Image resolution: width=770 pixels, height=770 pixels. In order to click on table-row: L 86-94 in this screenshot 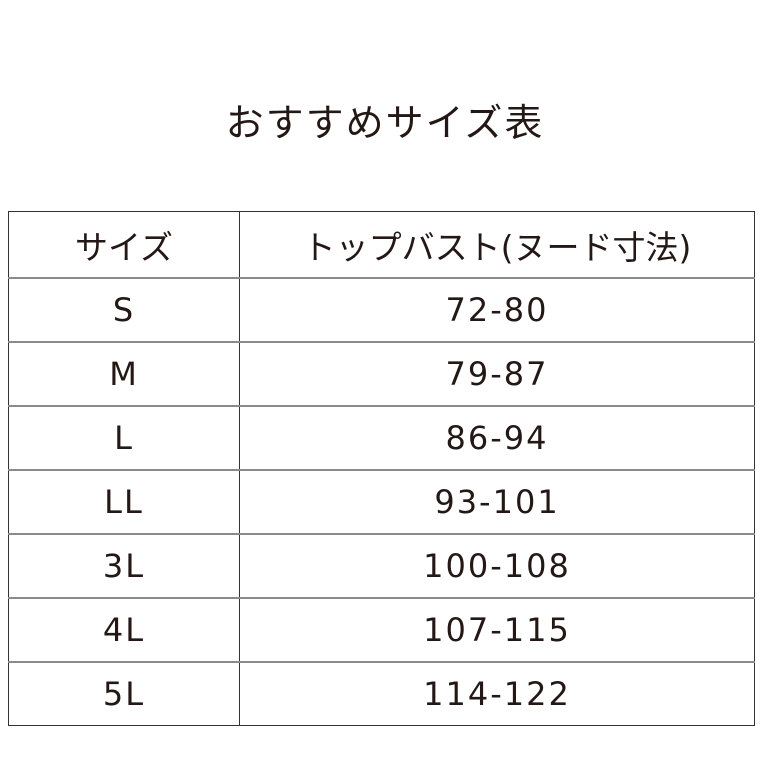, I will do `click(381, 438)`.